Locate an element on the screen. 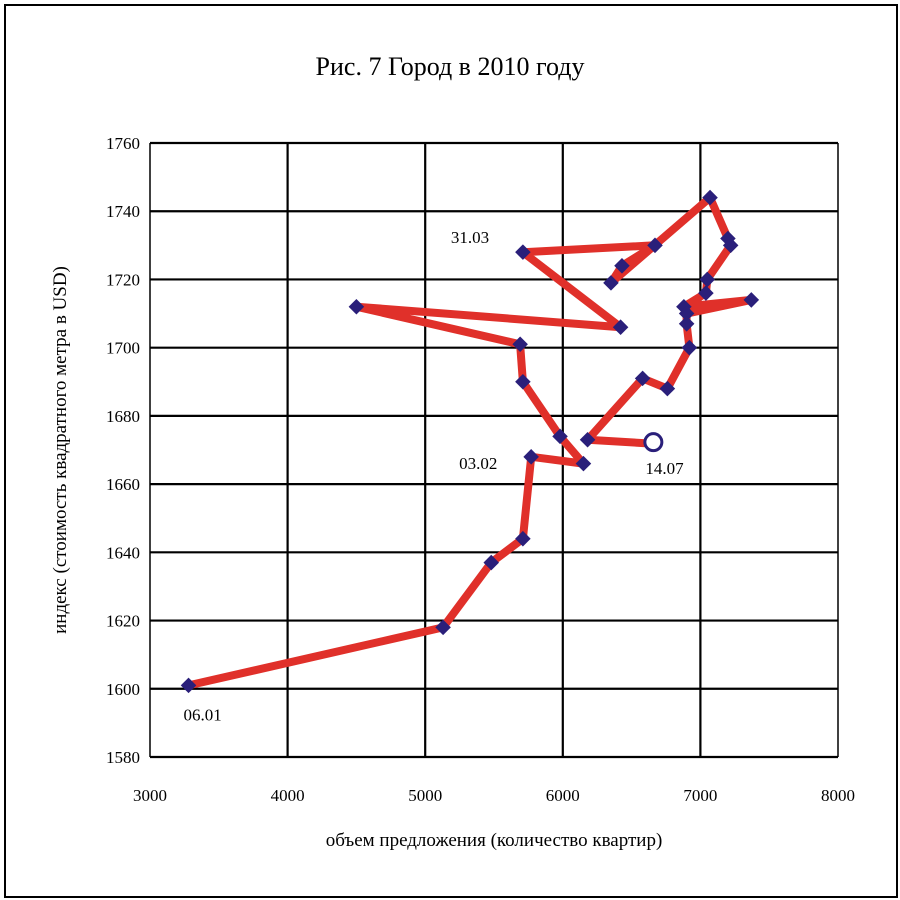 This screenshot has width=900, height=900. annotation-label: 31.03 is located at coordinates (470, 237).